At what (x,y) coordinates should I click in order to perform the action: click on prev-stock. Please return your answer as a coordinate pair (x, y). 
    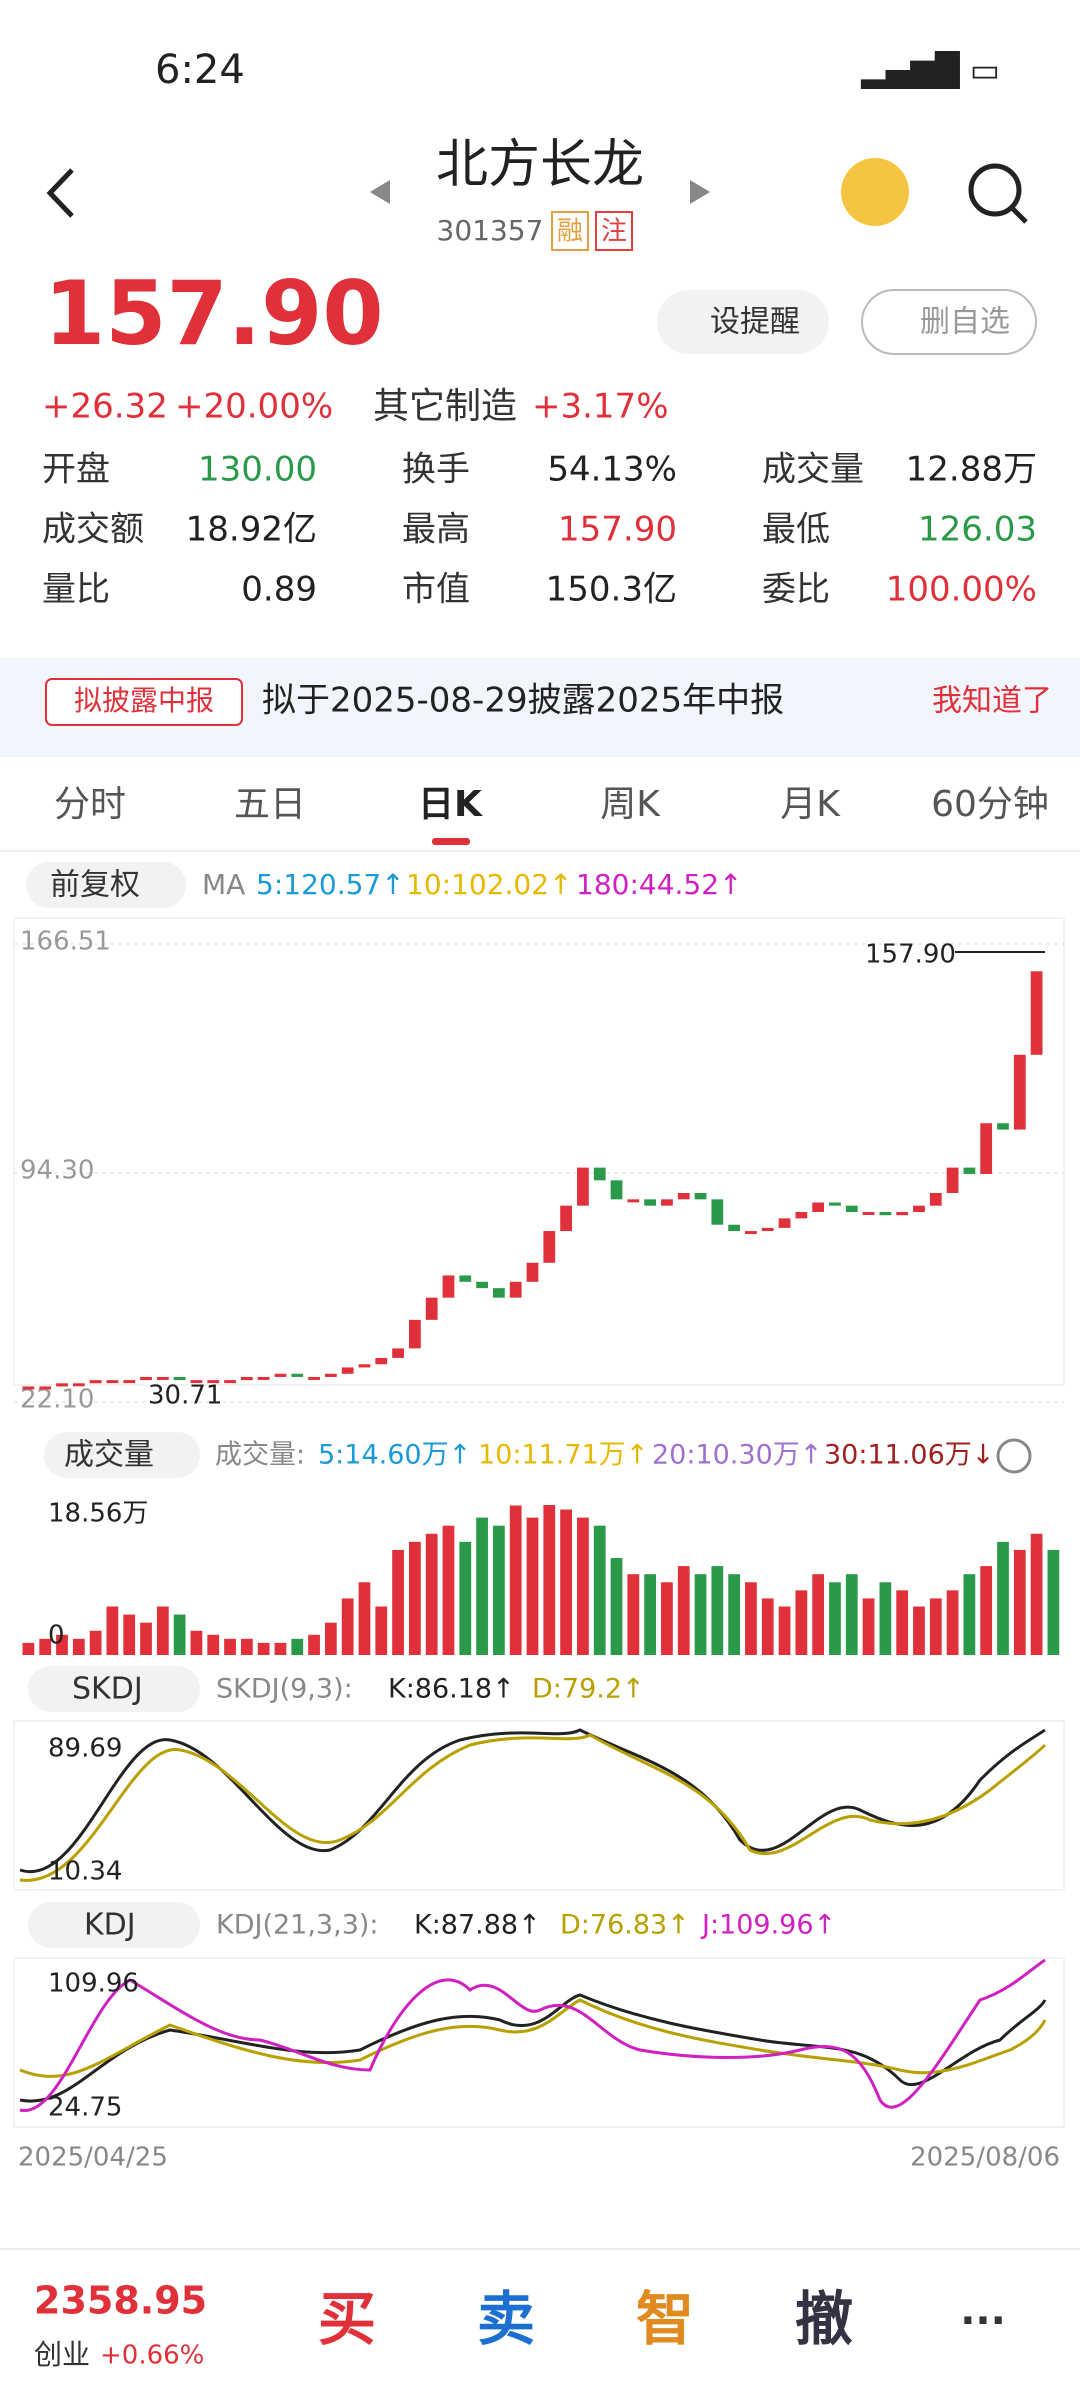
    Looking at the image, I should click on (380, 192).